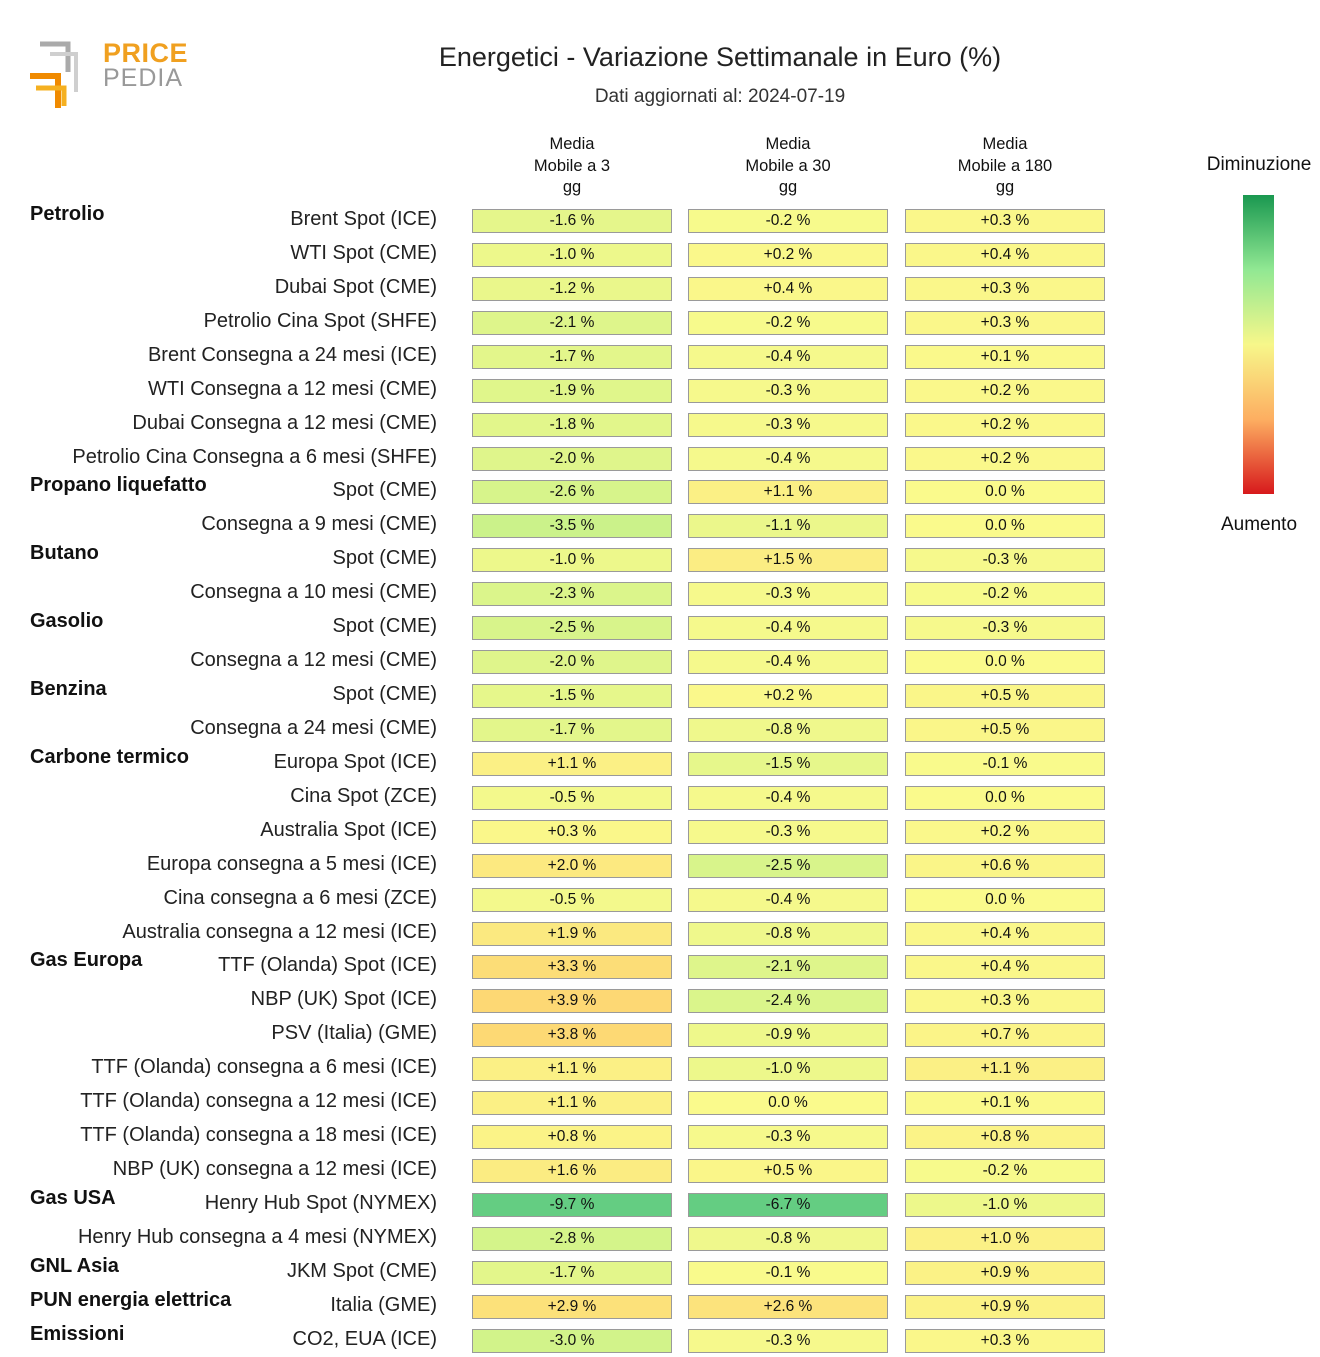  What do you see at coordinates (788, 1035) in the screenshot?
I see `heatmap-cell: -0.9 %` at bounding box center [788, 1035].